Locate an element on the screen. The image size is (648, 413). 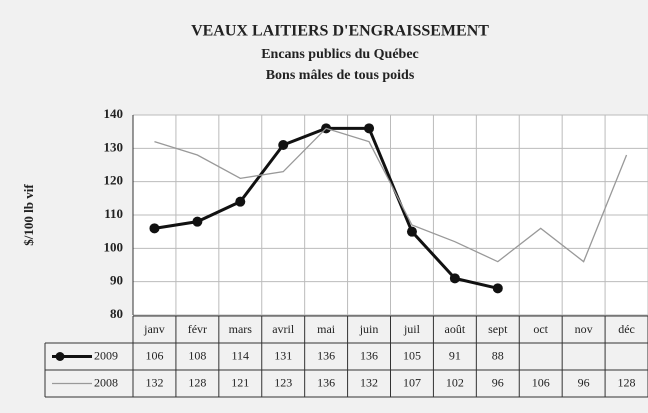
table-cell: 105 is located at coordinates (412, 355).